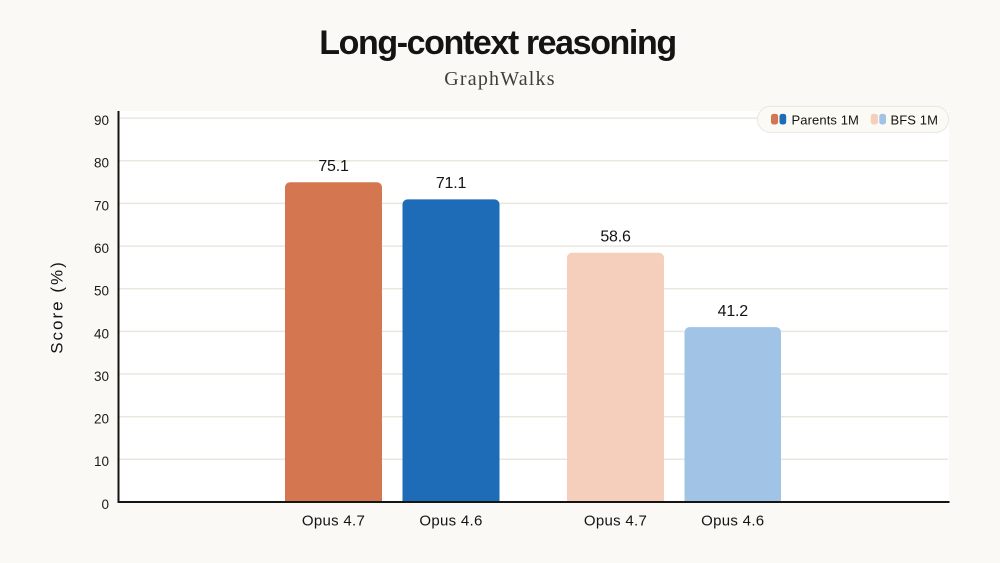 This screenshot has height=563, width=1000. Describe the element at coordinates (101, 461) in the screenshot. I see `svg-text: 10` at that location.